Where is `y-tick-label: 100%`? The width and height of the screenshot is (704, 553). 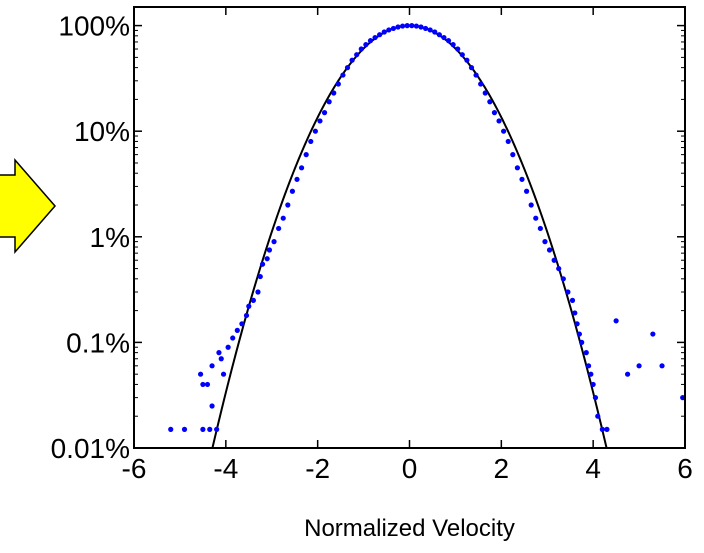 y-tick-label: 100% is located at coordinates (94, 26).